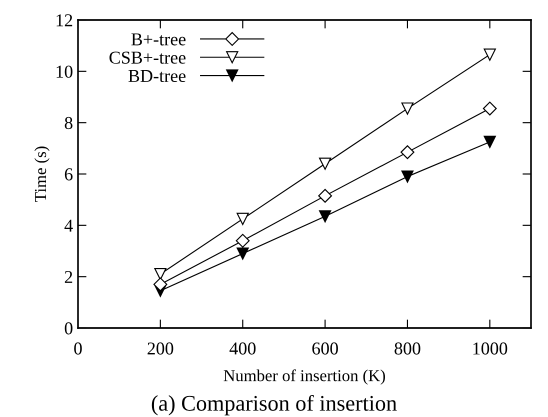  I want to click on text: (a) Comparison of insertion, so click(274, 405).